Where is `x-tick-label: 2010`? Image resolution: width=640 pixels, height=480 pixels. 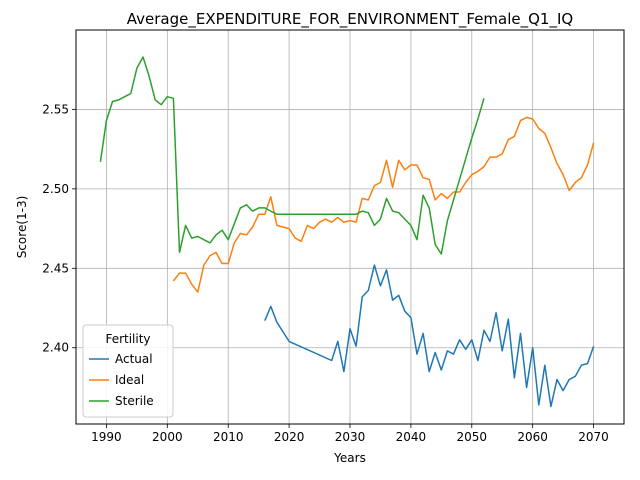 x-tick-label: 2010 is located at coordinates (228, 437).